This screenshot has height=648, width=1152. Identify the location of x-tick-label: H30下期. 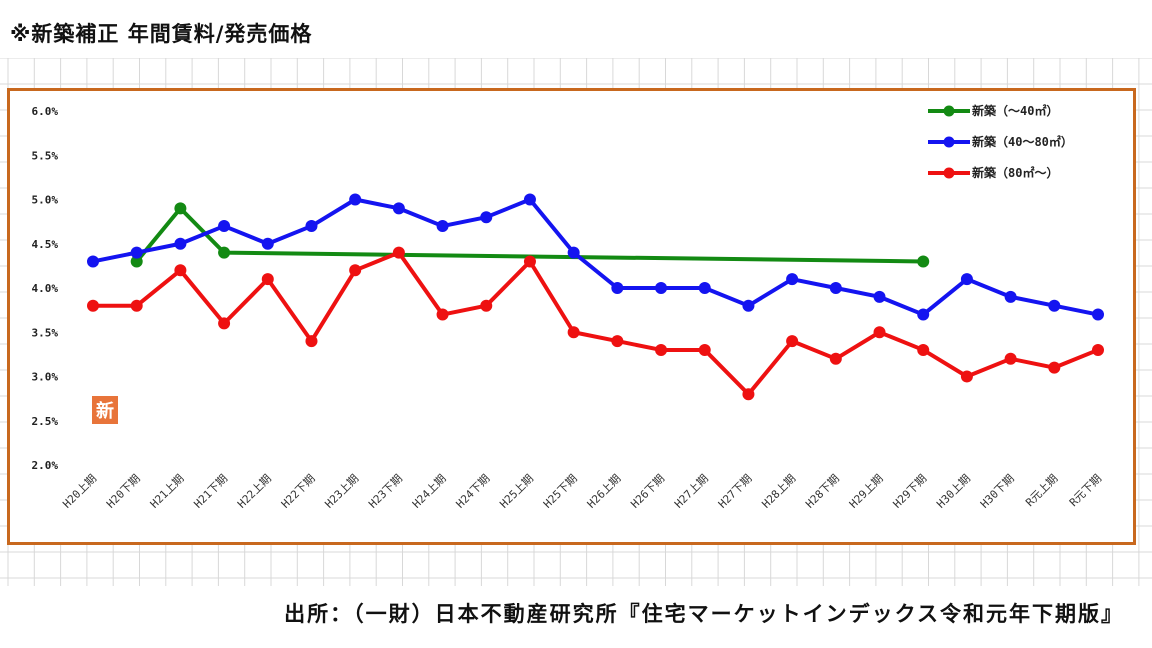
(997, 491).